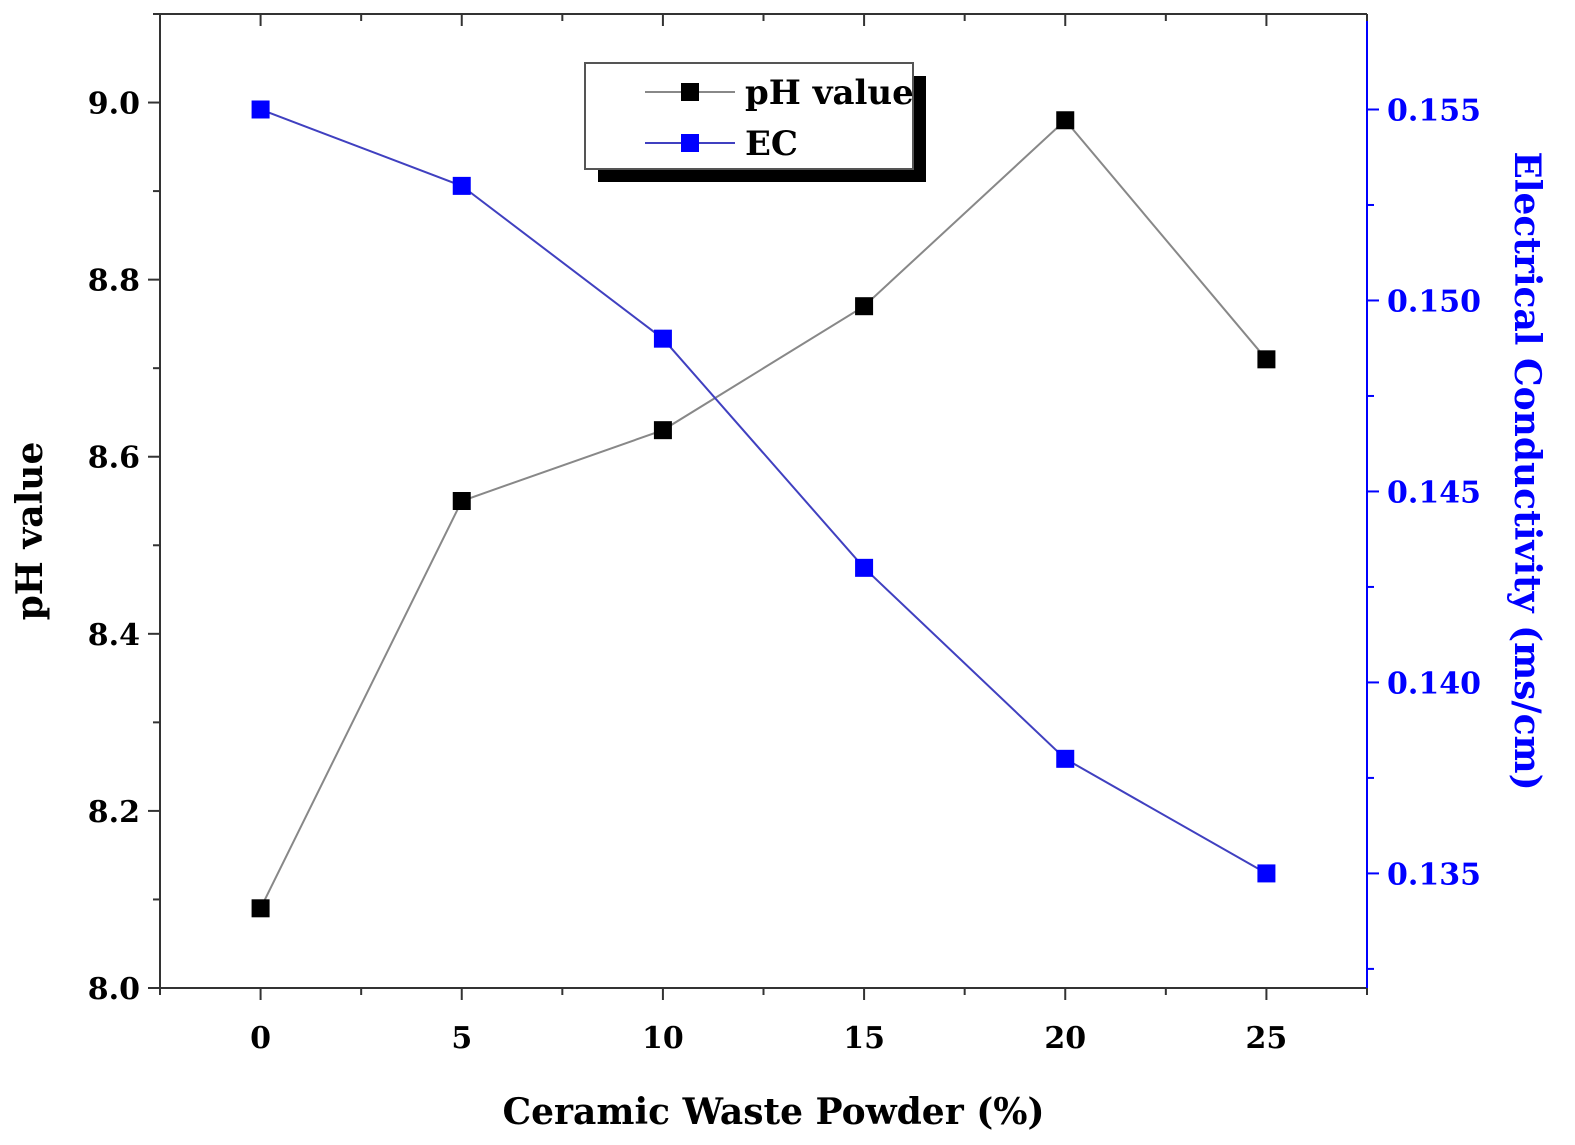 The height and width of the screenshot is (1145, 1575). What do you see at coordinates (864, 1038) in the screenshot?
I see `x-tick-label: 15` at bounding box center [864, 1038].